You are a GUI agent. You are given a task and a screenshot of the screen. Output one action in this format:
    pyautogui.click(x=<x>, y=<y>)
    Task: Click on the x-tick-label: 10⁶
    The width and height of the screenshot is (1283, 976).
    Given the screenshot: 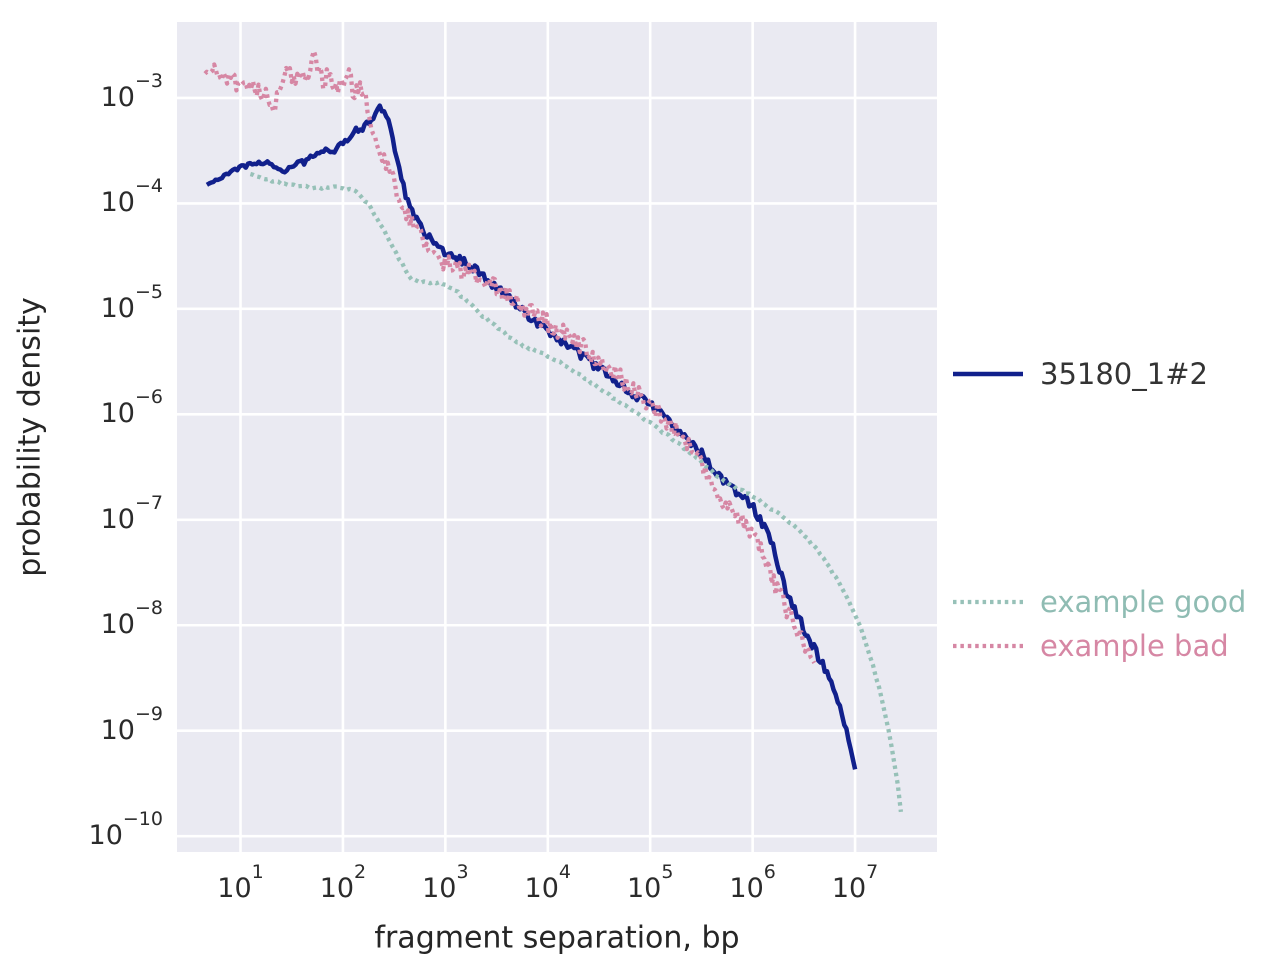 What is the action you would take?
    pyautogui.click(x=752, y=882)
    